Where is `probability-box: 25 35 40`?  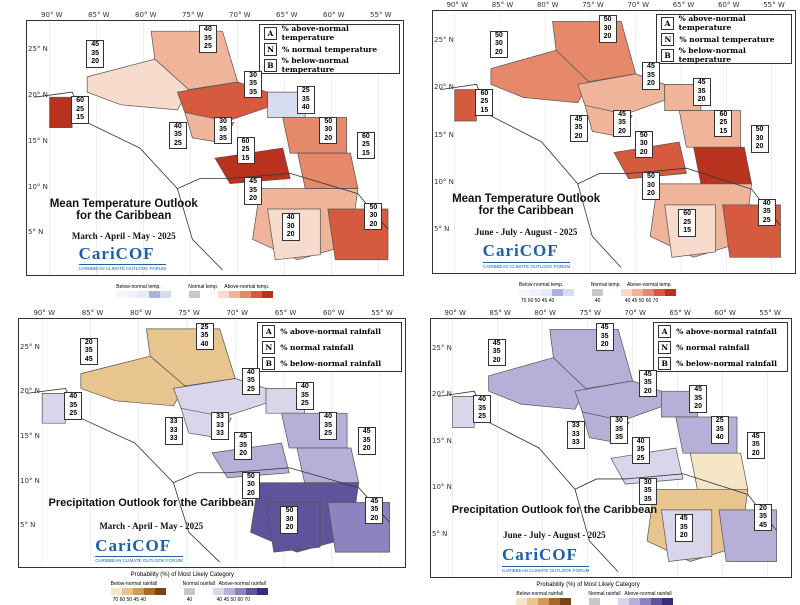
probability-box: 25 35 40 is located at coordinates (719, 430).